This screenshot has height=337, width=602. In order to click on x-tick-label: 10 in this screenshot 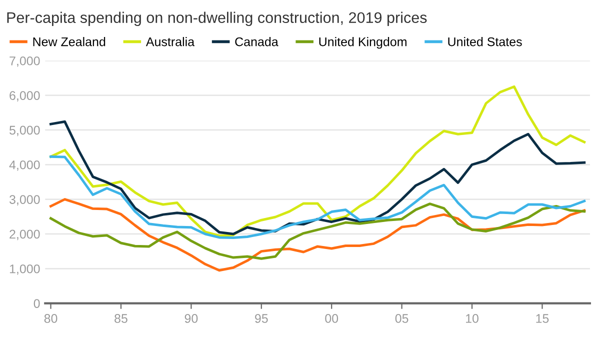, I will do `click(472, 318)`.